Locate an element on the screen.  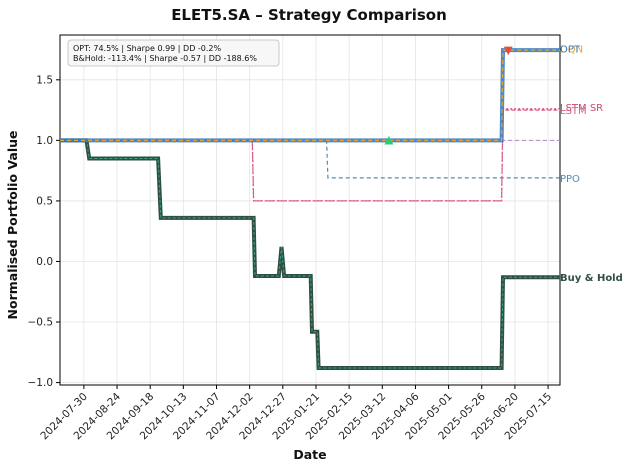
y-tick-label: −1.0 is located at coordinates (41, 383).